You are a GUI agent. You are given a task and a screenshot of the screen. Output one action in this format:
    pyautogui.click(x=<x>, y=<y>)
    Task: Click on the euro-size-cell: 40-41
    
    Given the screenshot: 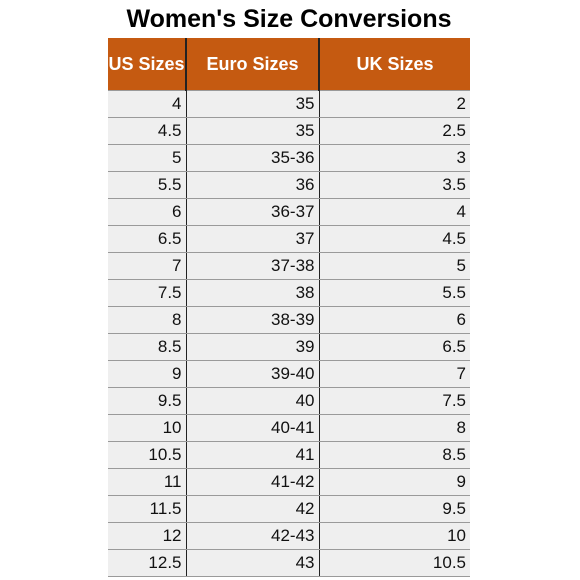 What is the action you would take?
    pyautogui.click(x=252, y=428)
    